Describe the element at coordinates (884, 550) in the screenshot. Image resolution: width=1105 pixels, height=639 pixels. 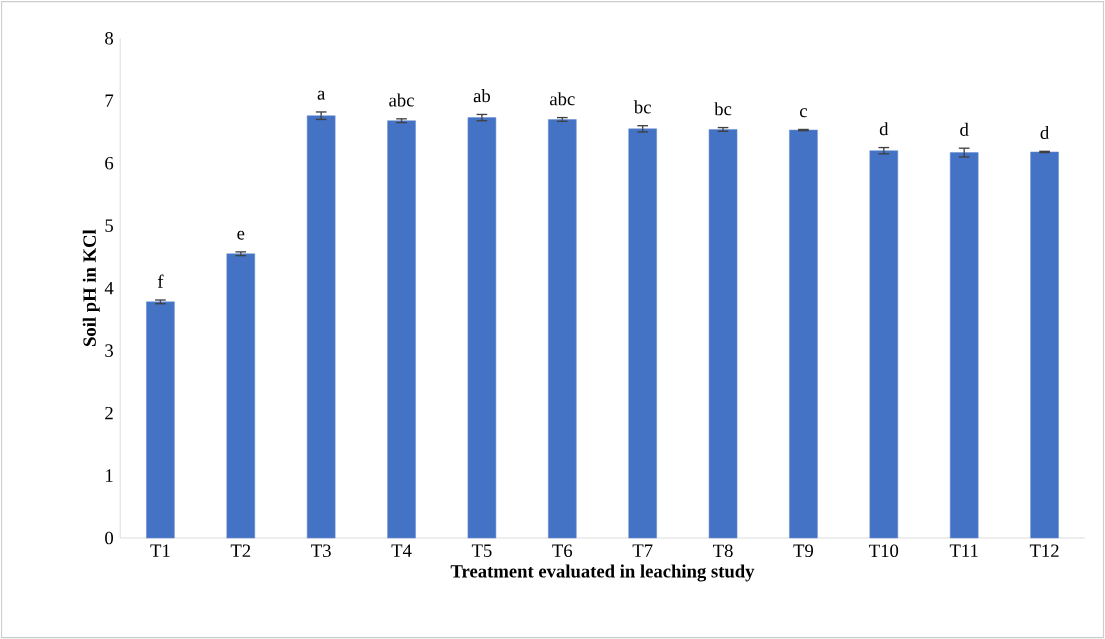
I see `x-tick-label: T10` at that location.